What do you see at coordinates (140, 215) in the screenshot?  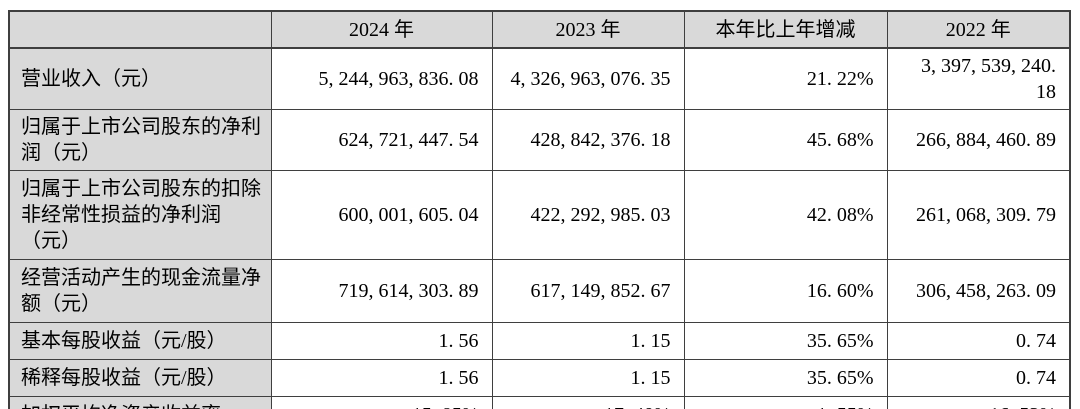 I see `row-label: 归属于上市公司股东的扣除非经常性损益的净利润（元）` at bounding box center [140, 215].